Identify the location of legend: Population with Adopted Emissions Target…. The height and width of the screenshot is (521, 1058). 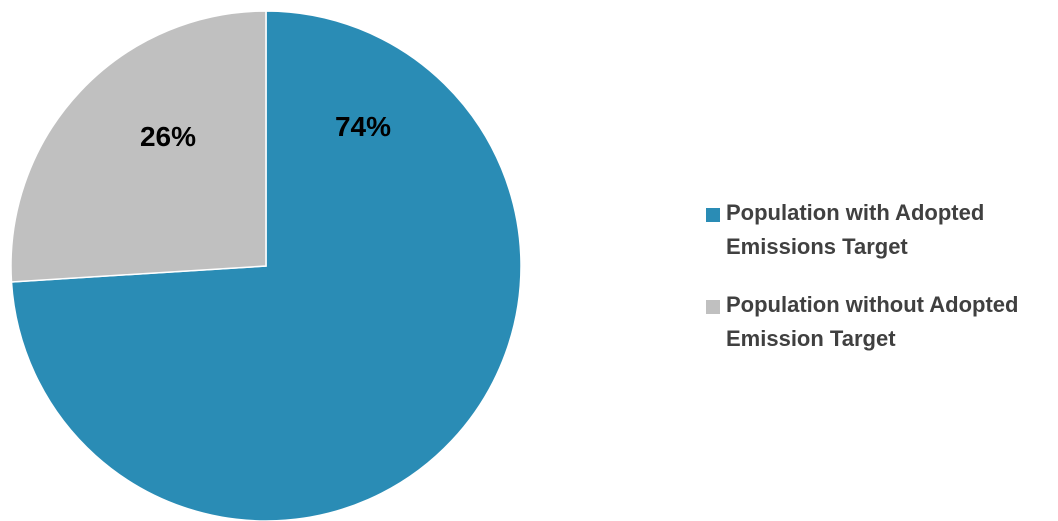
(882, 288).